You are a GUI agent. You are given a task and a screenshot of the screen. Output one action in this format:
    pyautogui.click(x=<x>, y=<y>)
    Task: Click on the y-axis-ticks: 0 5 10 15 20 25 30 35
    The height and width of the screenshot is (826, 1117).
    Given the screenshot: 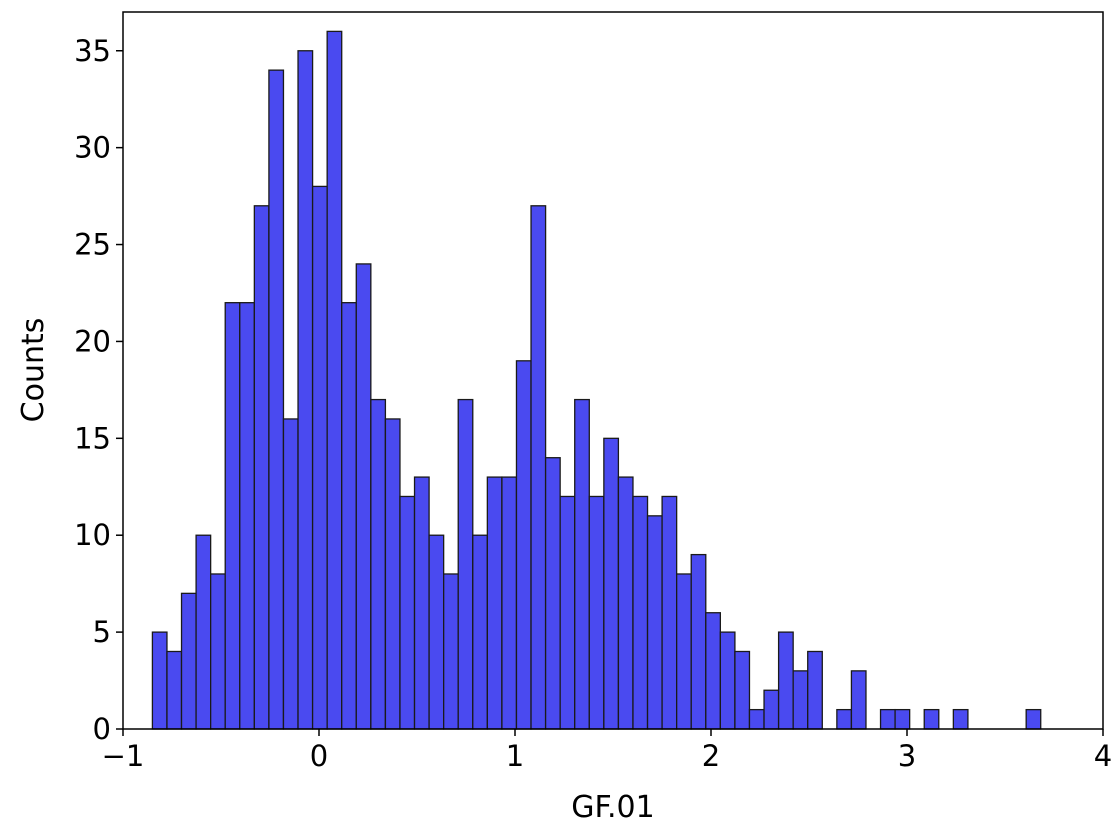 What is the action you would take?
    pyautogui.click(x=98, y=390)
    